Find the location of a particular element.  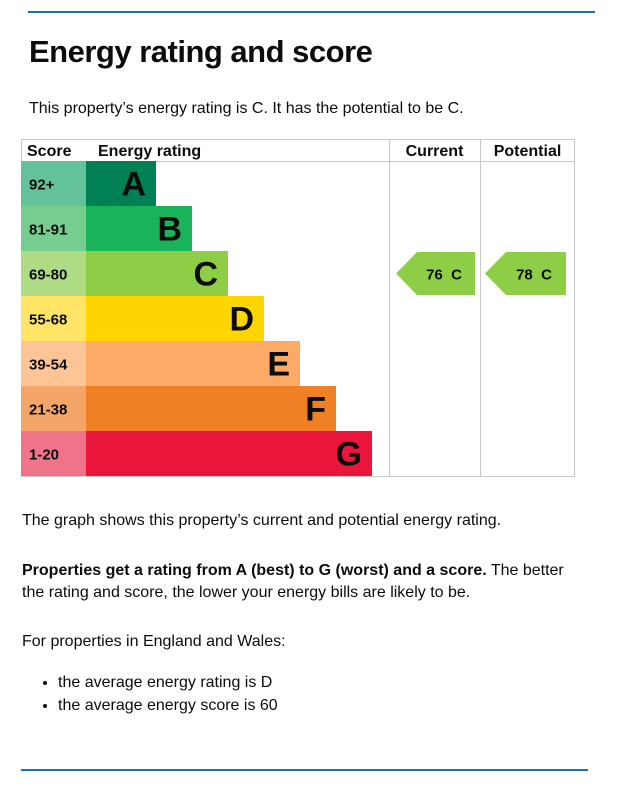

score-cell-b is located at coordinates (53, 228).